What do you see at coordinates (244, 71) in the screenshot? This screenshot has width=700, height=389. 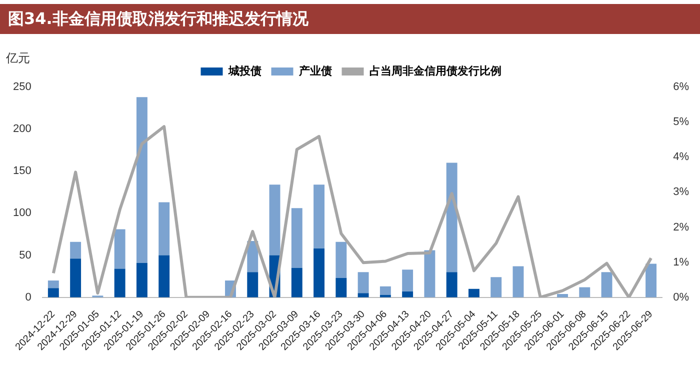 I see `legend-label: 城投债` at bounding box center [244, 71].